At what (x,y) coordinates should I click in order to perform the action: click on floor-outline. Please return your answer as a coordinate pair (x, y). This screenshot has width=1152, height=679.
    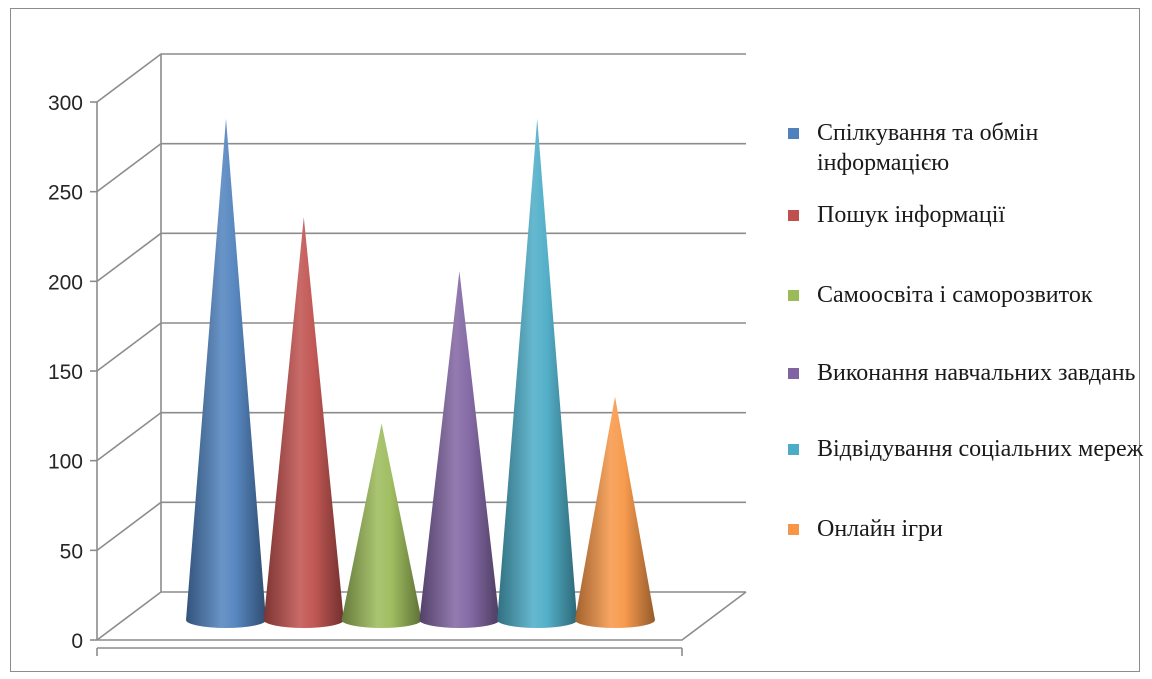
    Looking at the image, I should click on (422, 616).